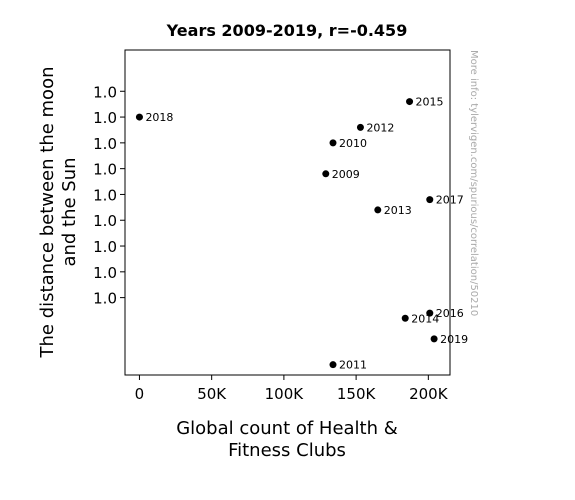 This screenshot has width=575, height=500. What do you see at coordinates (357, 394) in the screenshot?
I see `x-tick-label-3: 150K` at bounding box center [357, 394].